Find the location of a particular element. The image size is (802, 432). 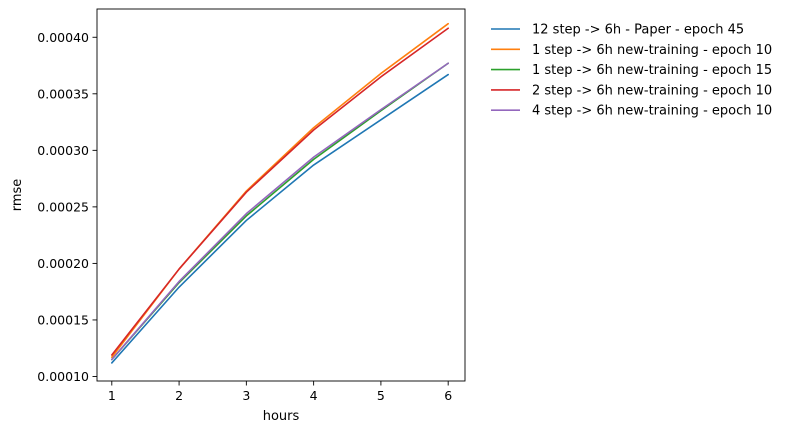

x-axis: 1 2 3 4 5 6 is located at coordinates (280, 392).